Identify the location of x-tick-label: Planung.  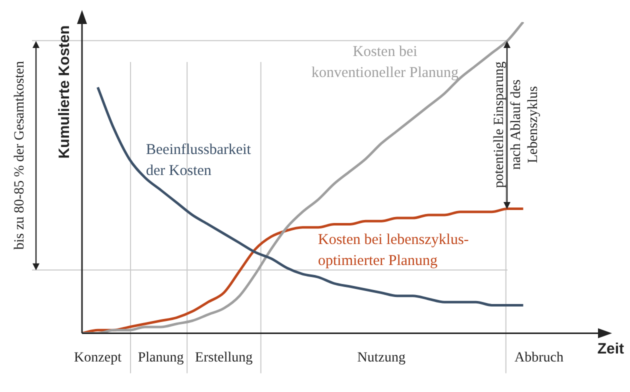
(161, 358).